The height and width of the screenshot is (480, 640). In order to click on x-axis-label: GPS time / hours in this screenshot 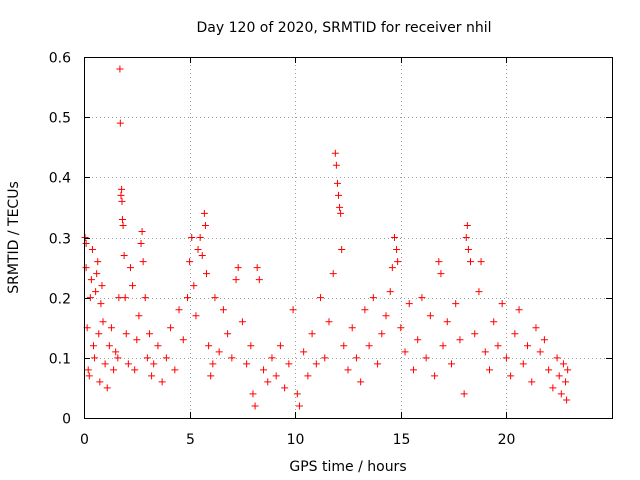, I will do `click(347, 467)`.